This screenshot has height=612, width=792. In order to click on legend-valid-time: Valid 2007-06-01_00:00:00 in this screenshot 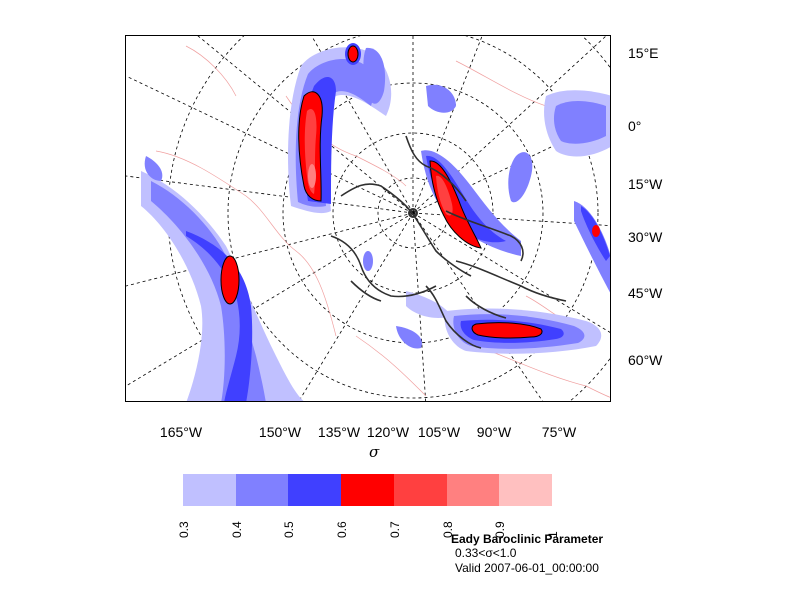, I will do `click(527, 568)`.